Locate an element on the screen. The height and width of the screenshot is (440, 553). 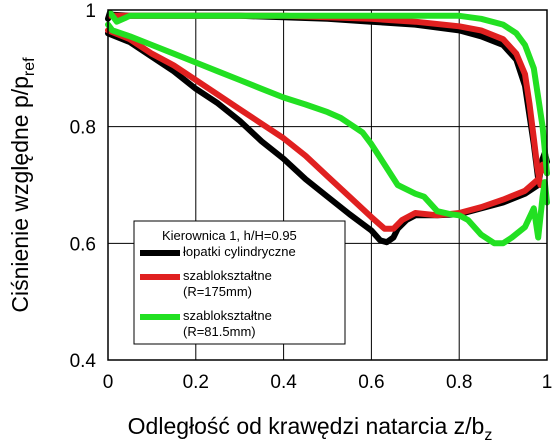
x-tick-labels: 0 0.2 0.4 0.6 0.8 1 is located at coordinates (328, 382).